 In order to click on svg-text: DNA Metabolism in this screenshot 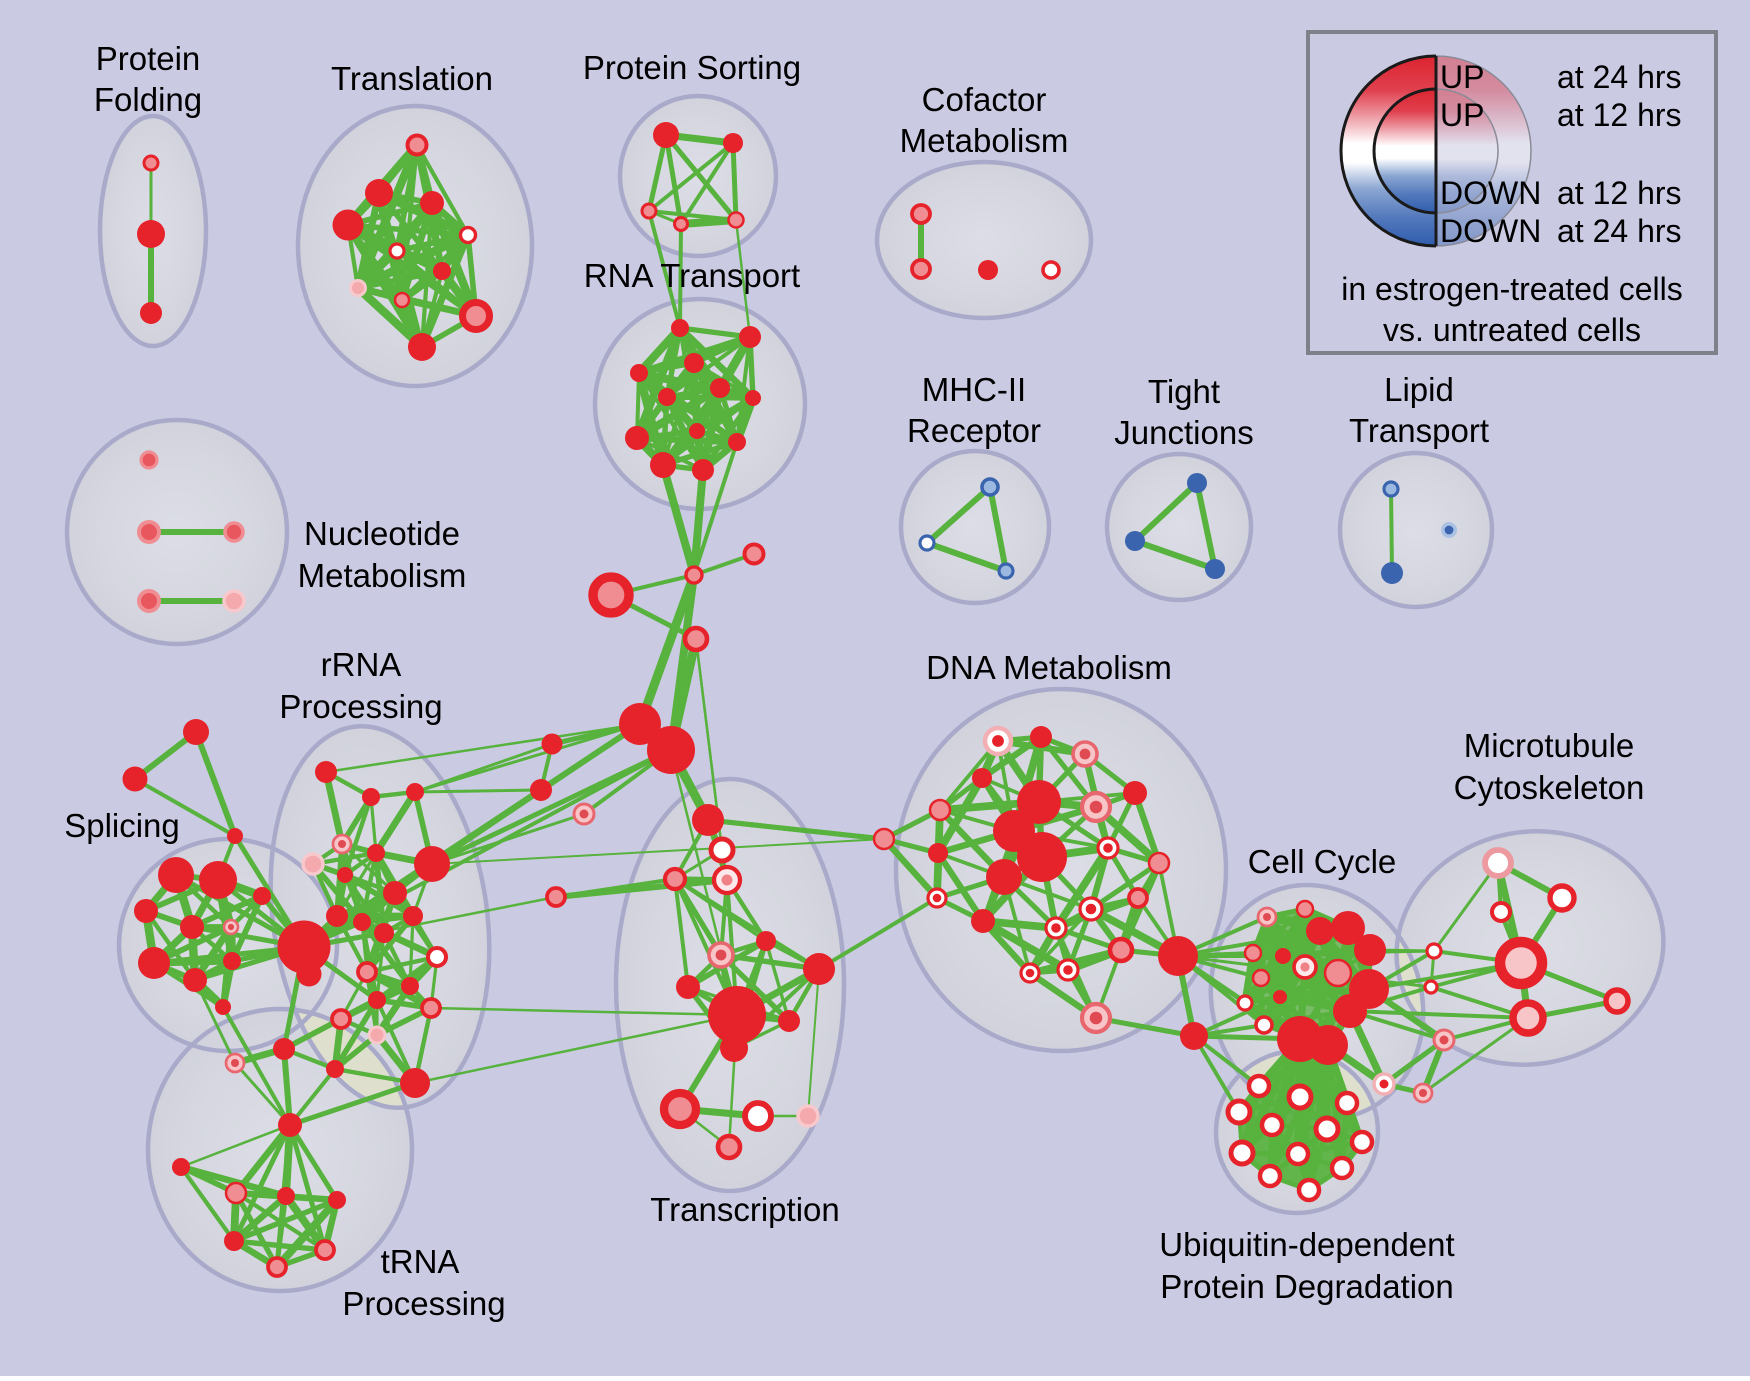, I will do `click(1049, 667)`.